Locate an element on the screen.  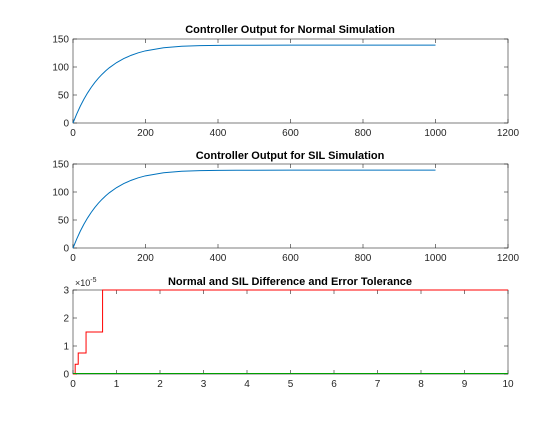
x-tick-label: 3 is located at coordinates (204, 384).